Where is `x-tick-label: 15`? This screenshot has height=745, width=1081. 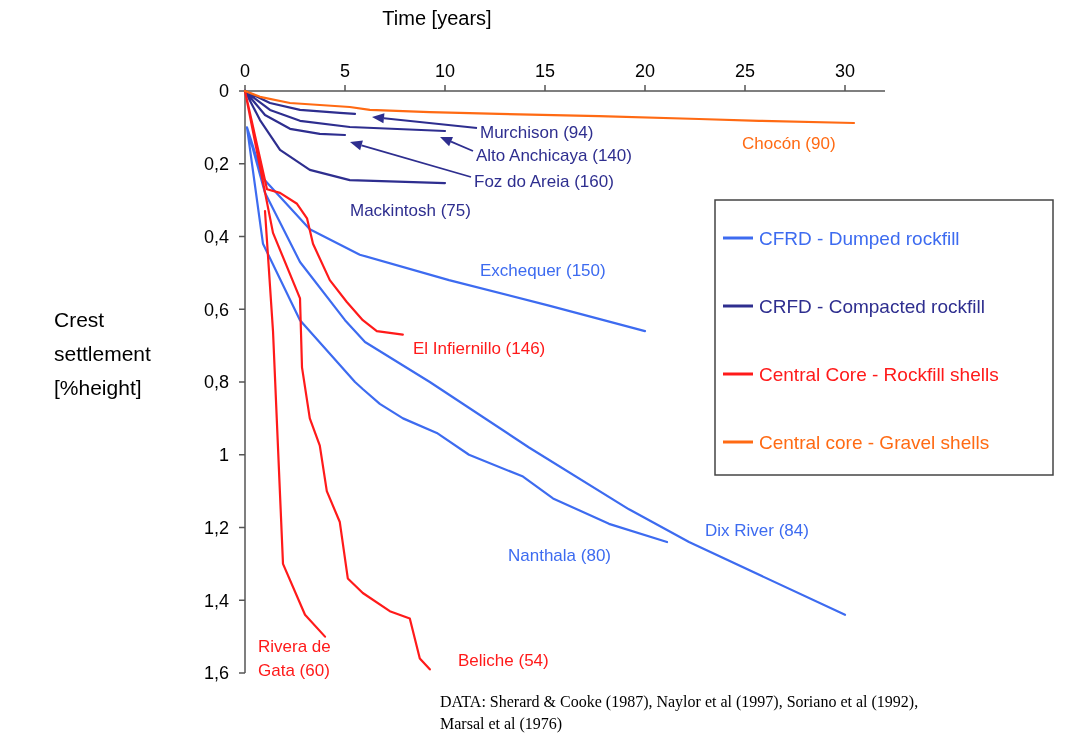 x-tick-label: 15 is located at coordinates (545, 71).